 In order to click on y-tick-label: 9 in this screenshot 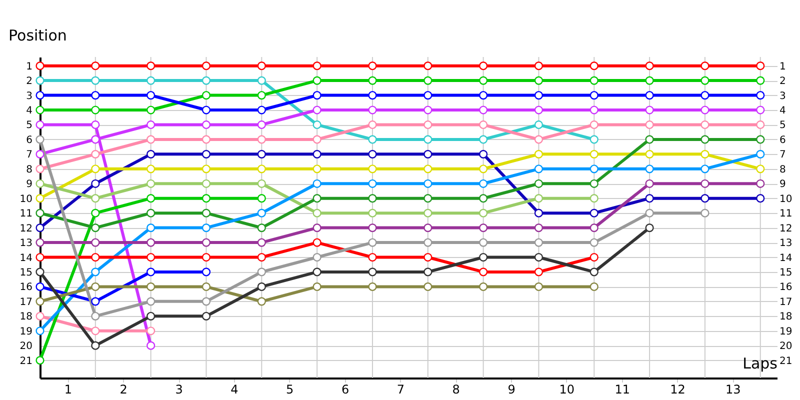, I will do `click(29, 184)`.